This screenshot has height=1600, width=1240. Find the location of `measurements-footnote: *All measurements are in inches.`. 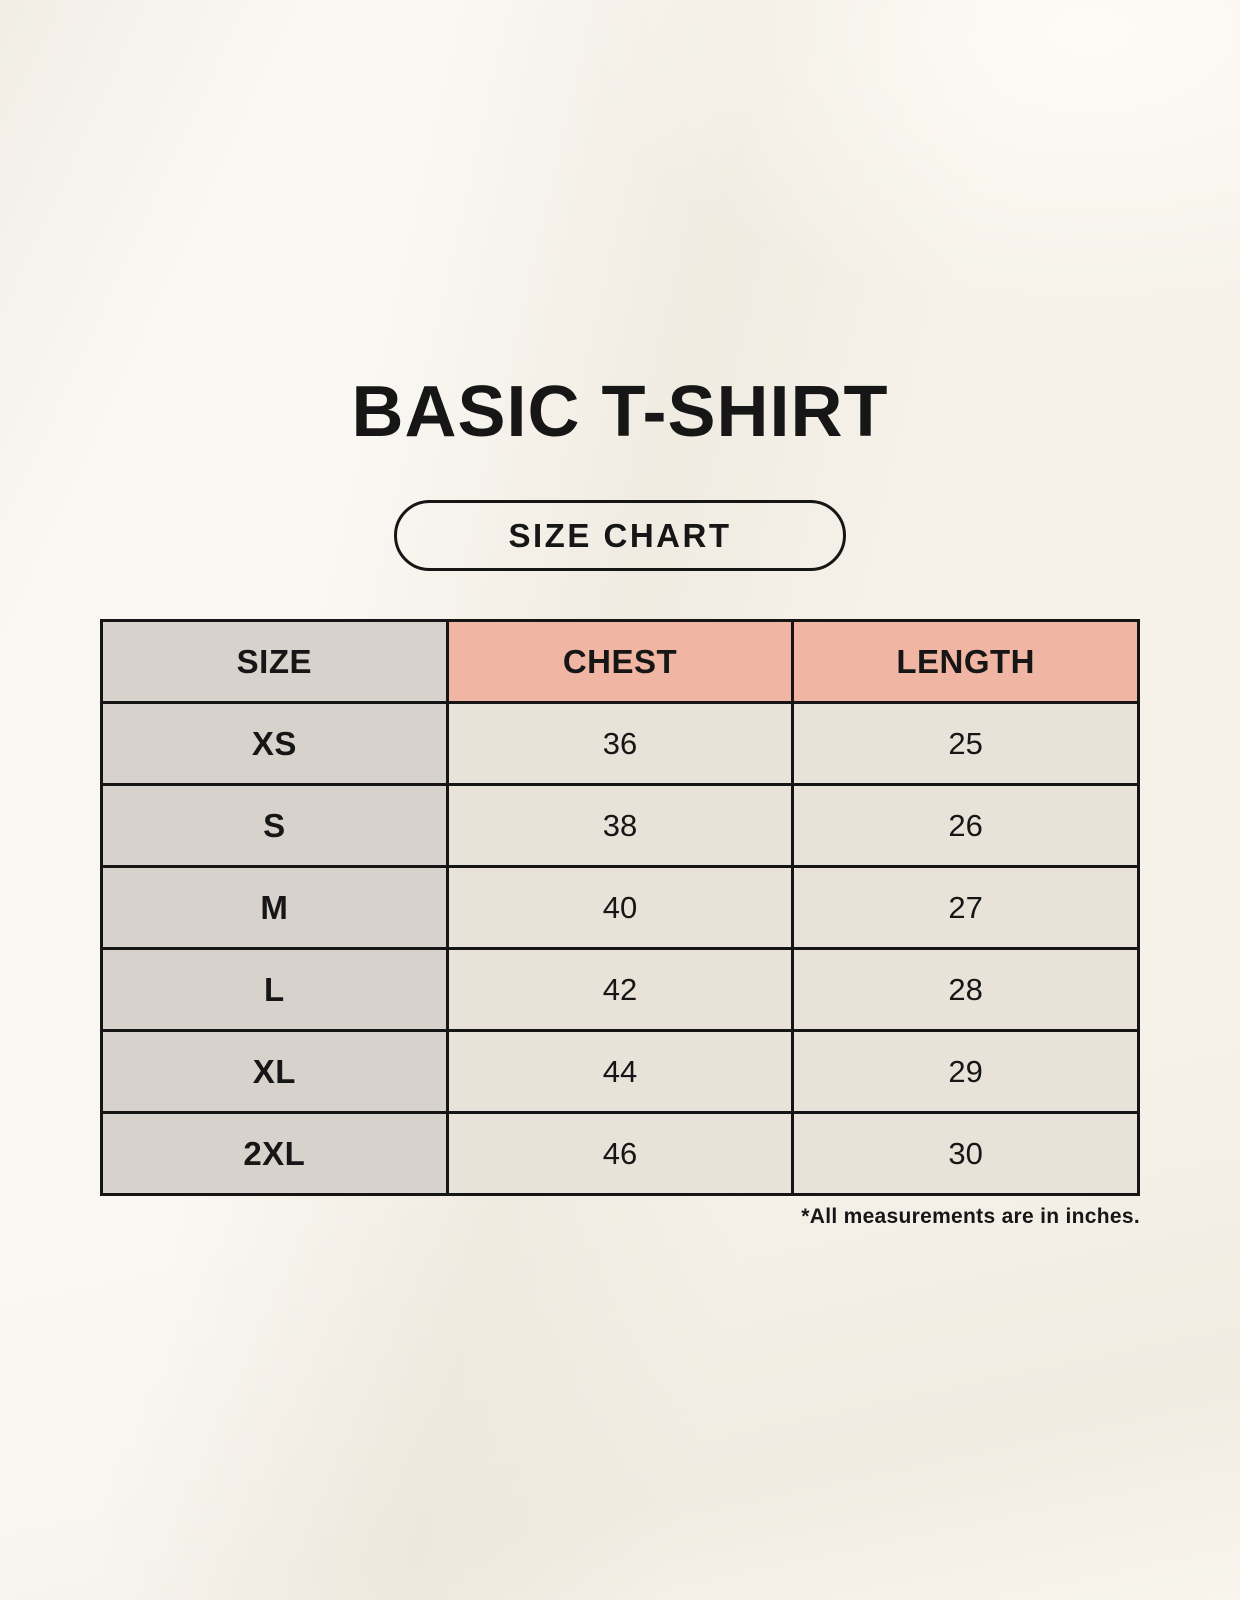

measurements-footnote: *All measurements are in inches. is located at coordinates (970, 1216).